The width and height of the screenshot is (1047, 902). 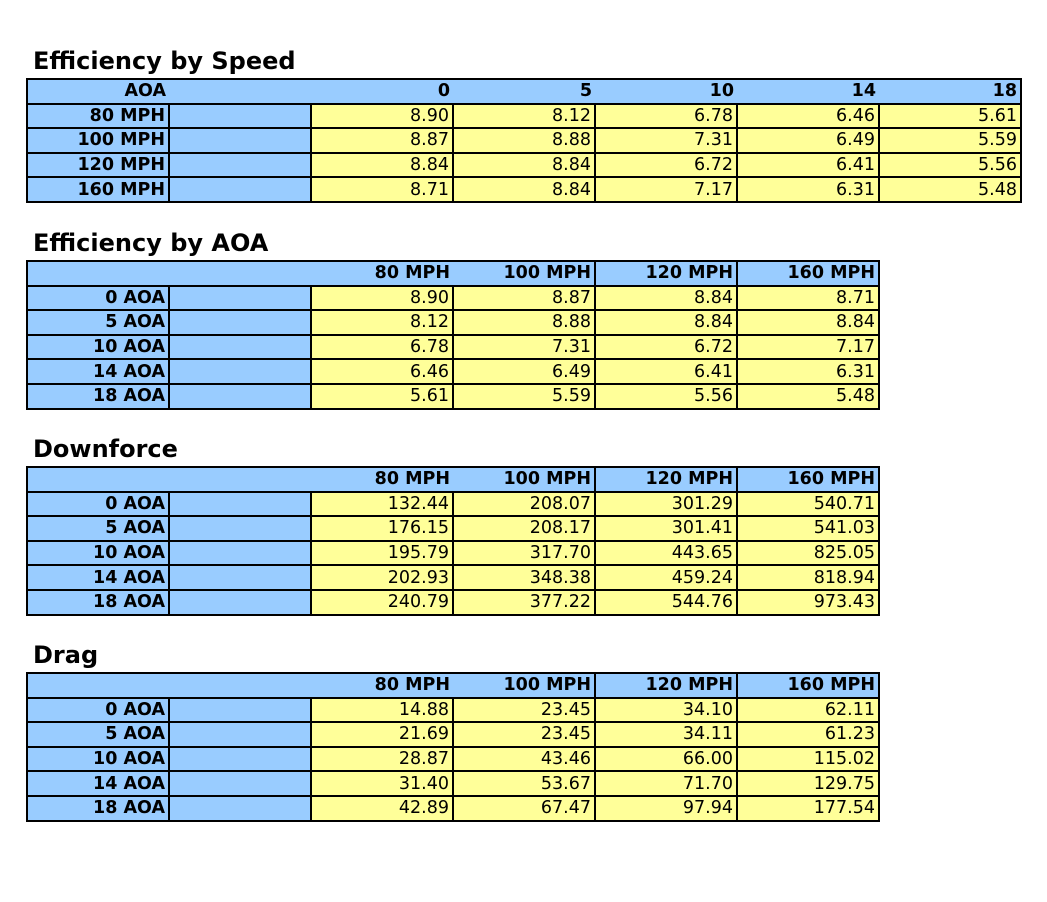 I want to click on value-cell: 176.15, so click(x=382, y=528).